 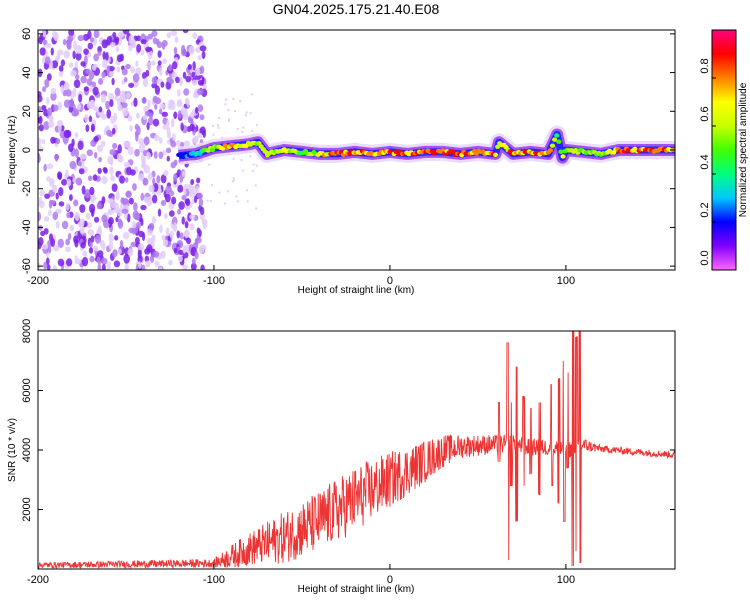 I want to click on chart-title: GN04.2025.175.21.40.E08, so click(x=356, y=9).